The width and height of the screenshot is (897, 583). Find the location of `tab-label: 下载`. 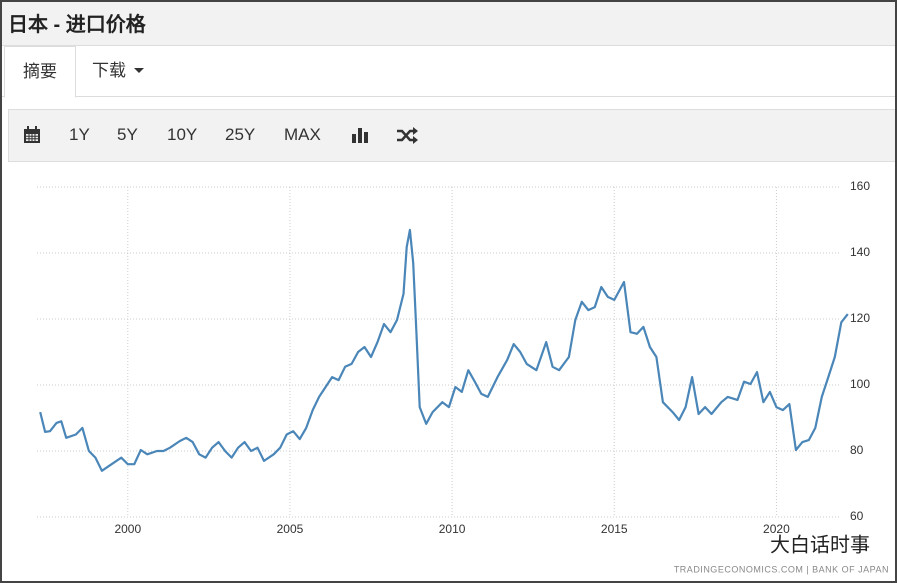

tab-label: 下载 is located at coordinates (109, 70).